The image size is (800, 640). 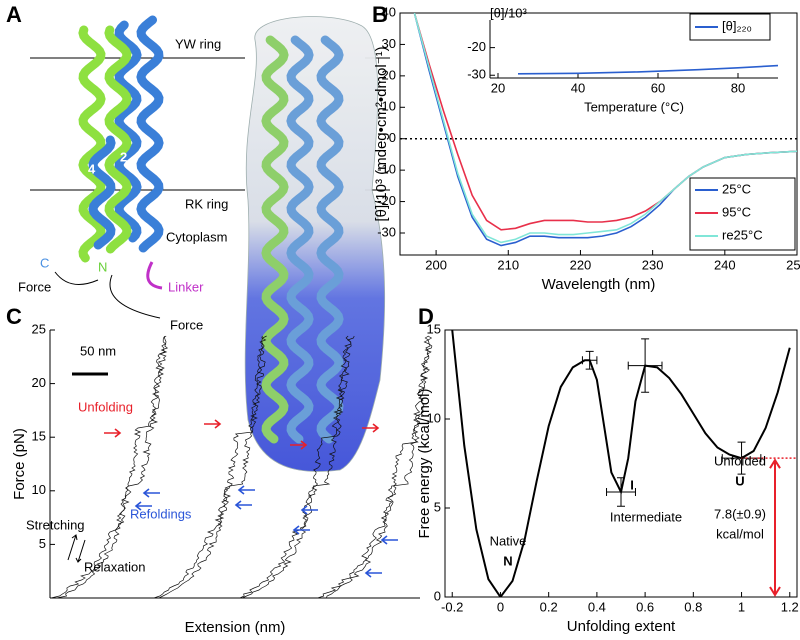 I want to click on annotation: Intermediate, so click(x=646, y=516).